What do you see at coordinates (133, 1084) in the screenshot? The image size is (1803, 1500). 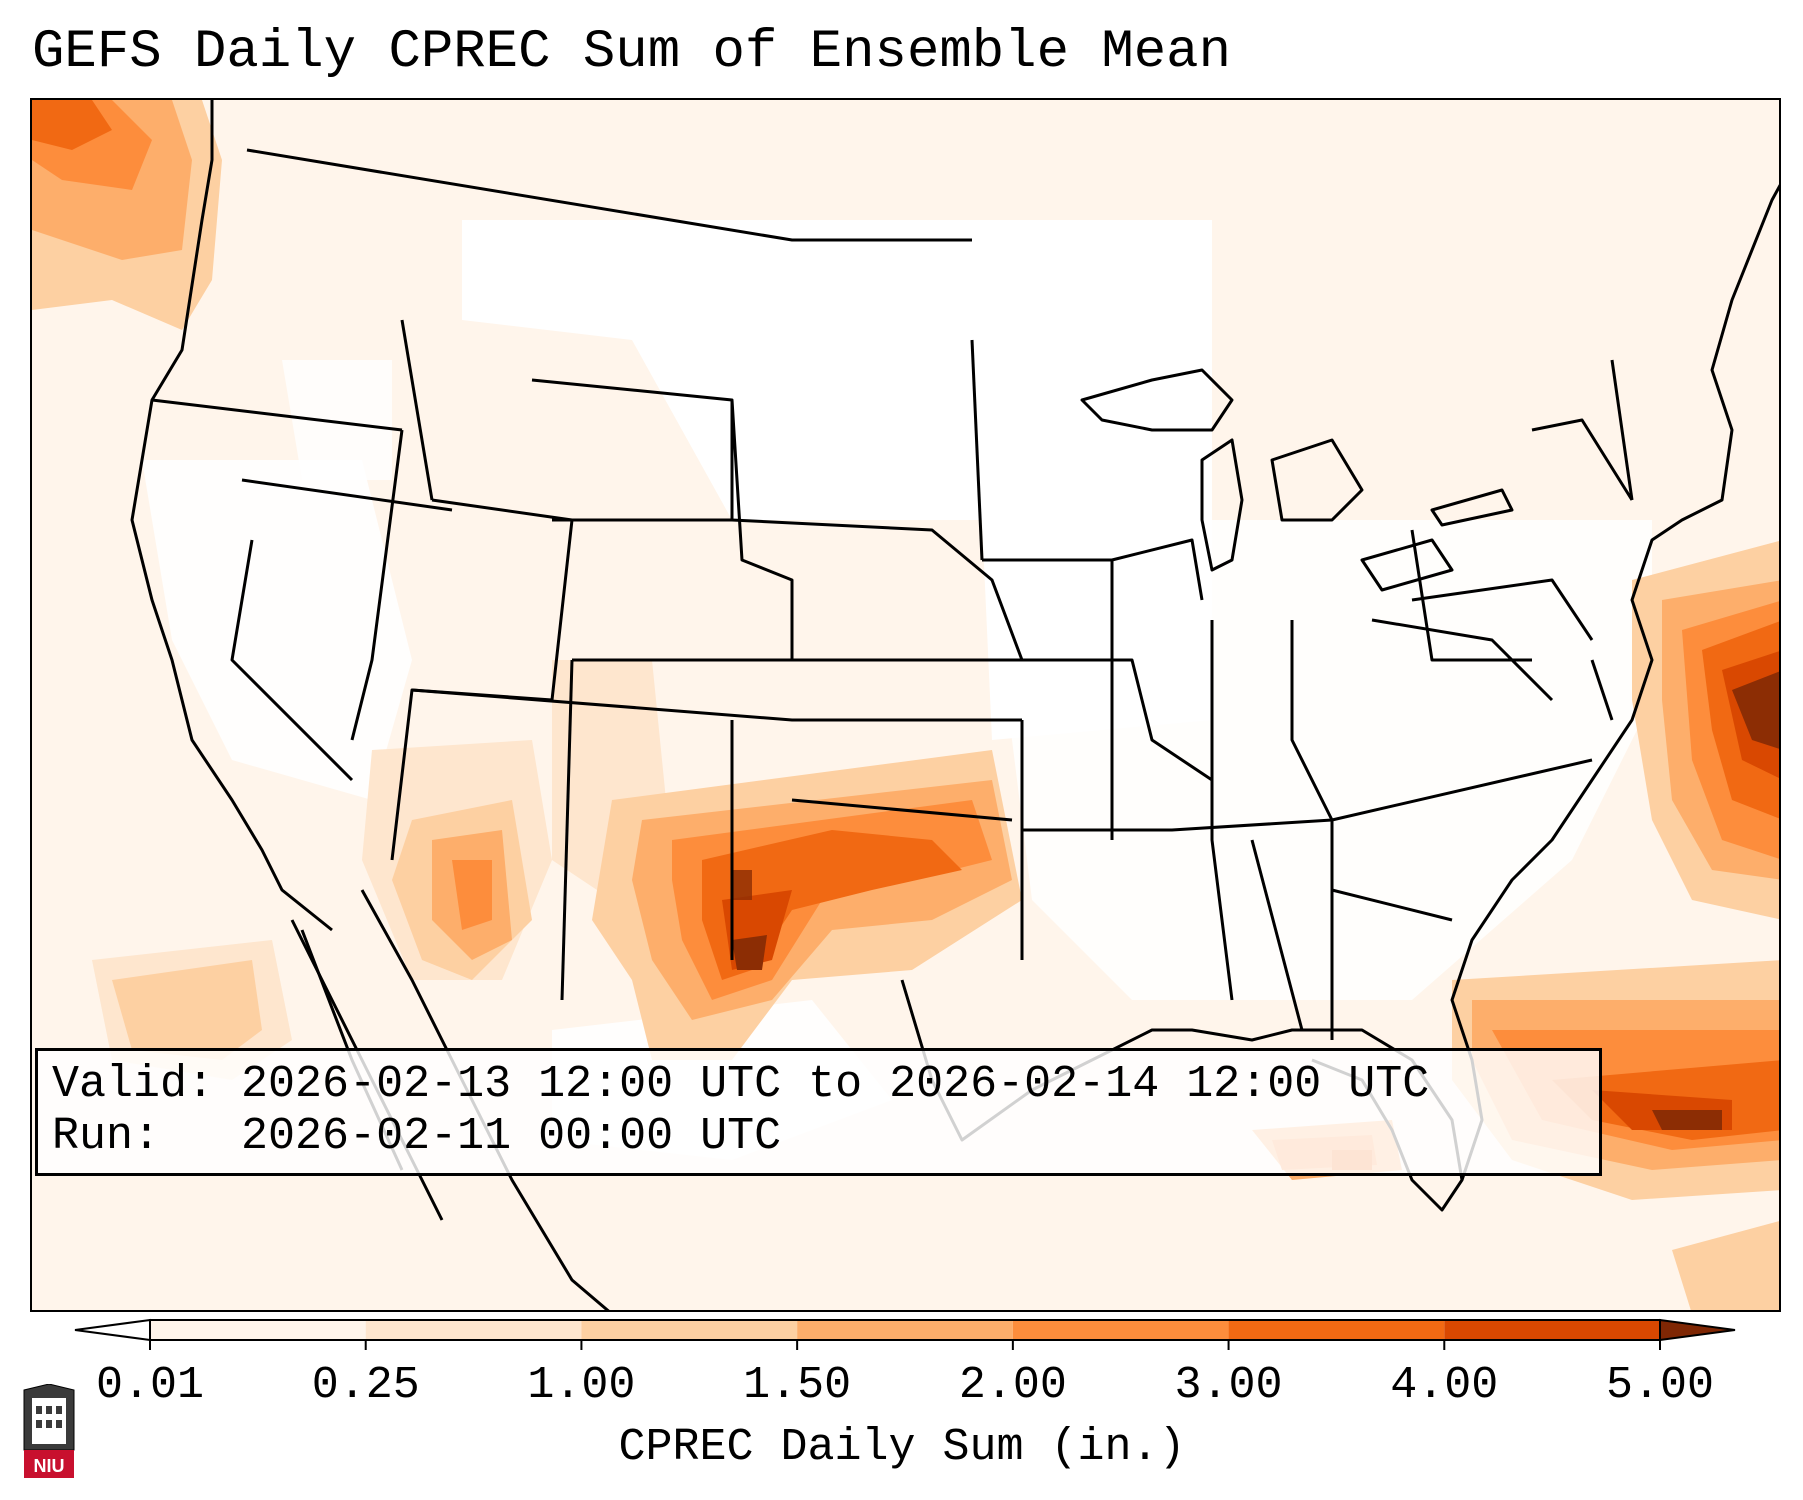 I see `valid-label: Valid:` at bounding box center [133, 1084].